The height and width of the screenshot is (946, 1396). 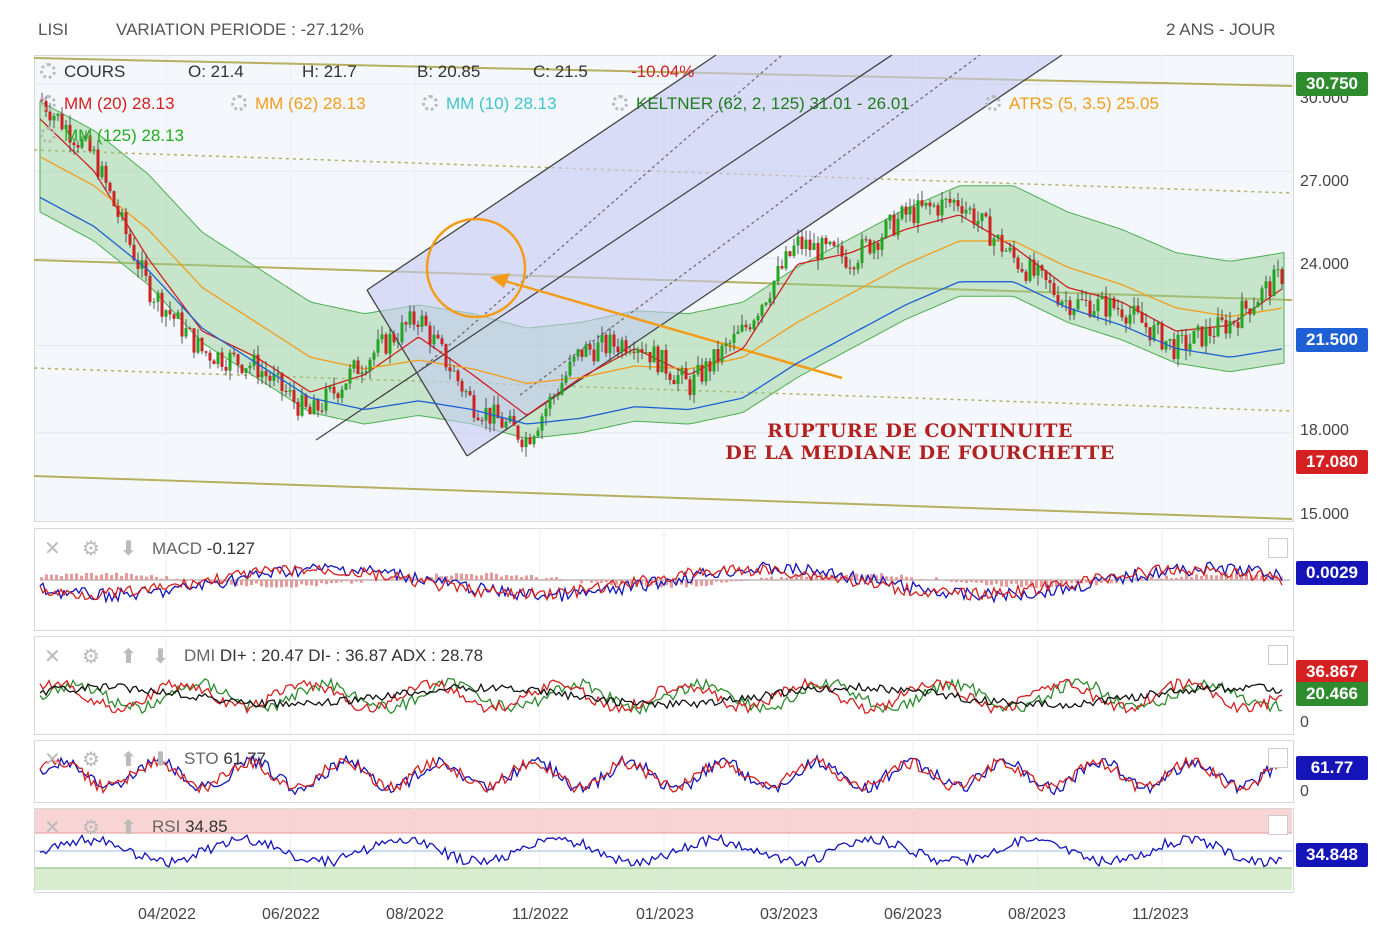 What do you see at coordinates (107, 104) in the screenshot?
I see `mm20-legend: MM (20) 28.13` at bounding box center [107, 104].